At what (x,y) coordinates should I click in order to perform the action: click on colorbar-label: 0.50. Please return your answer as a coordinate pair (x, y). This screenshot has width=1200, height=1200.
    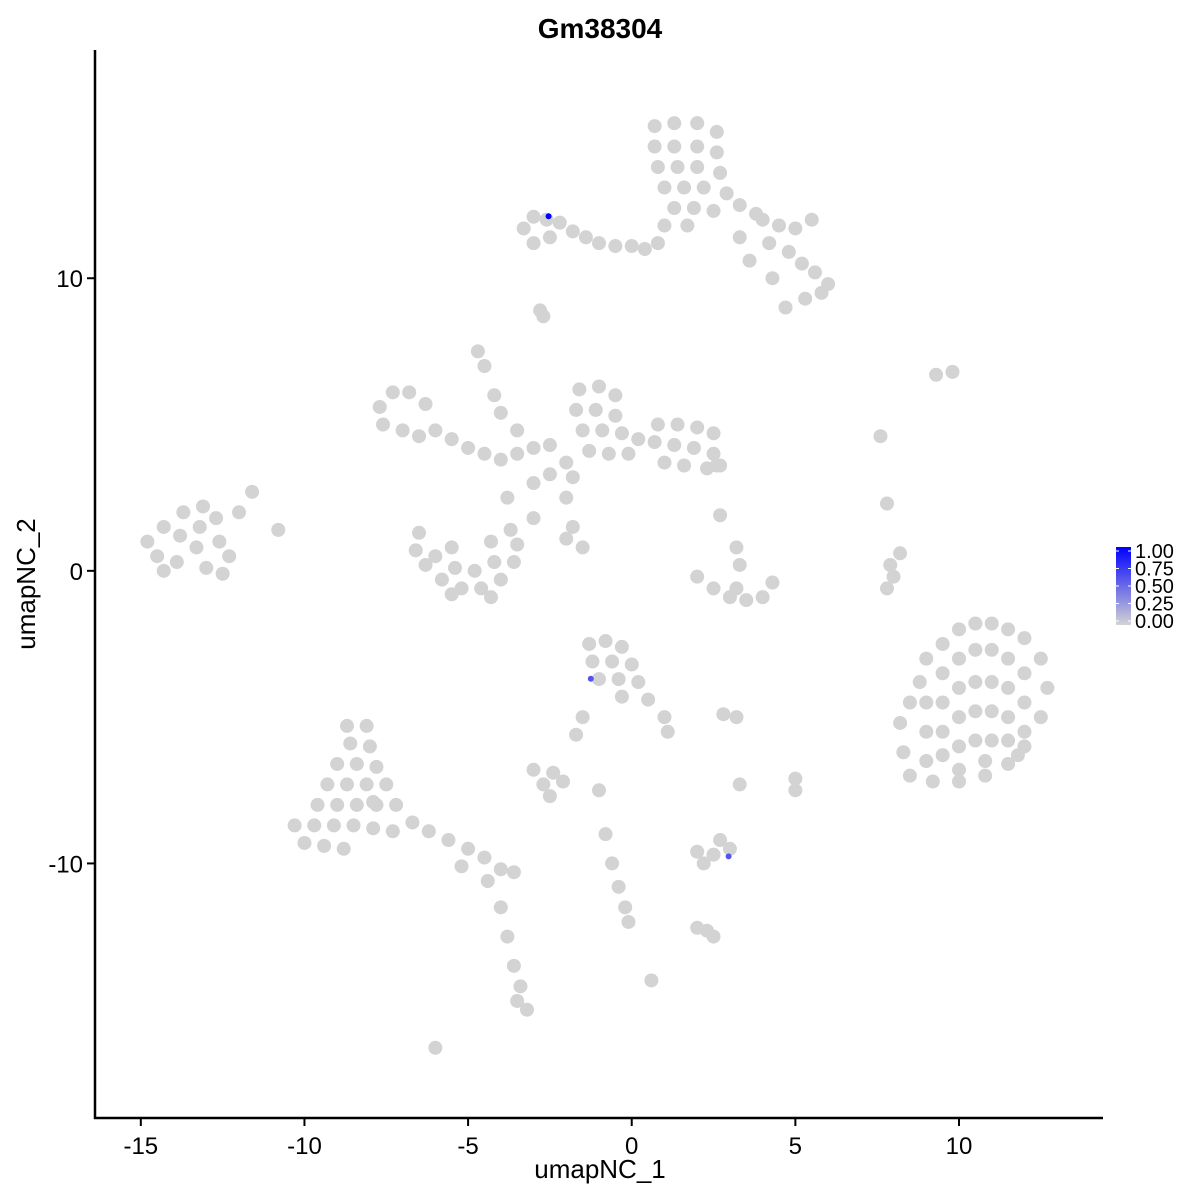
    Looking at the image, I should click on (1154, 587).